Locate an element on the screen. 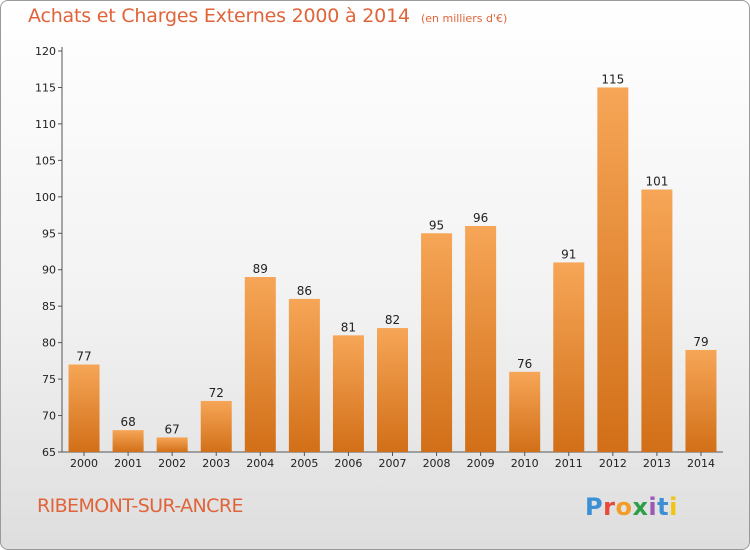 The image size is (750, 550). bar-2013 is located at coordinates (657, 320).